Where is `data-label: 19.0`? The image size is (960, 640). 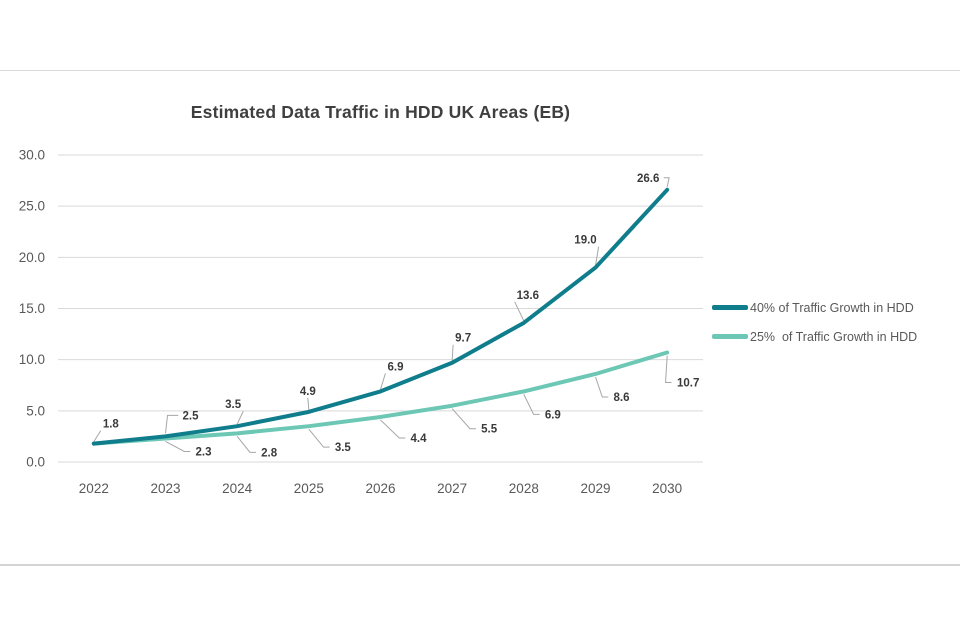 data-label: 19.0 is located at coordinates (585, 241).